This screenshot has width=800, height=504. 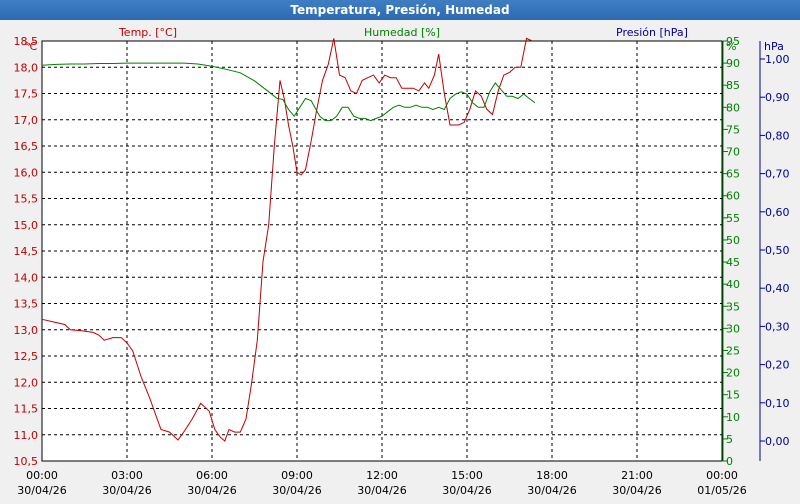 What do you see at coordinates (26, 251) in the screenshot?
I see `temp-tick-label: 14,5` at bounding box center [26, 251].